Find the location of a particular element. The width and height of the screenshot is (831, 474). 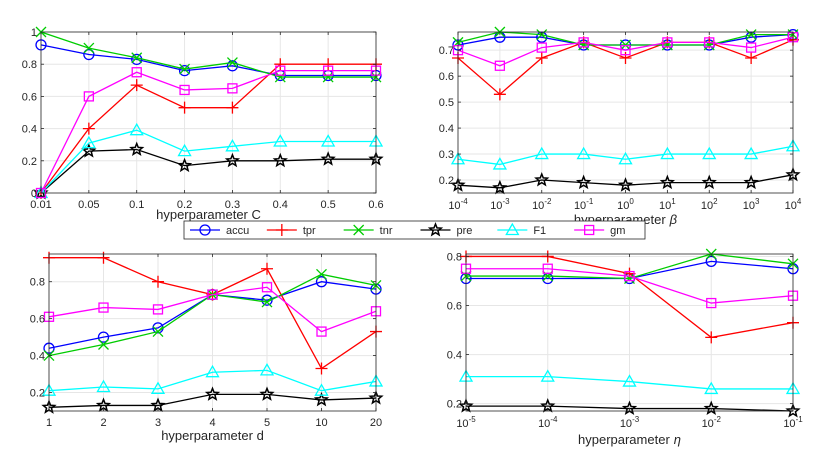

x-tick-label-exponent: 3 is located at coordinates (757, 201).